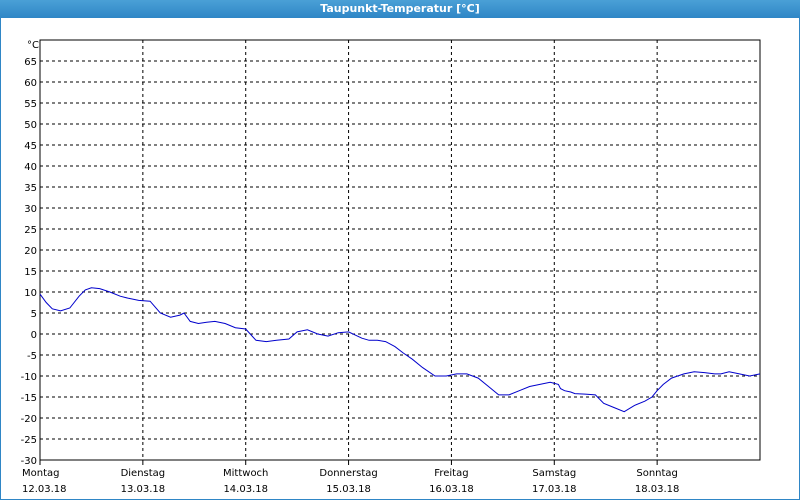 The image size is (800, 500). What do you see at coordinates (554, 489) in the screenshot?
I see `x-tick-date: 17.03.18` at bounding box center [554, 489].